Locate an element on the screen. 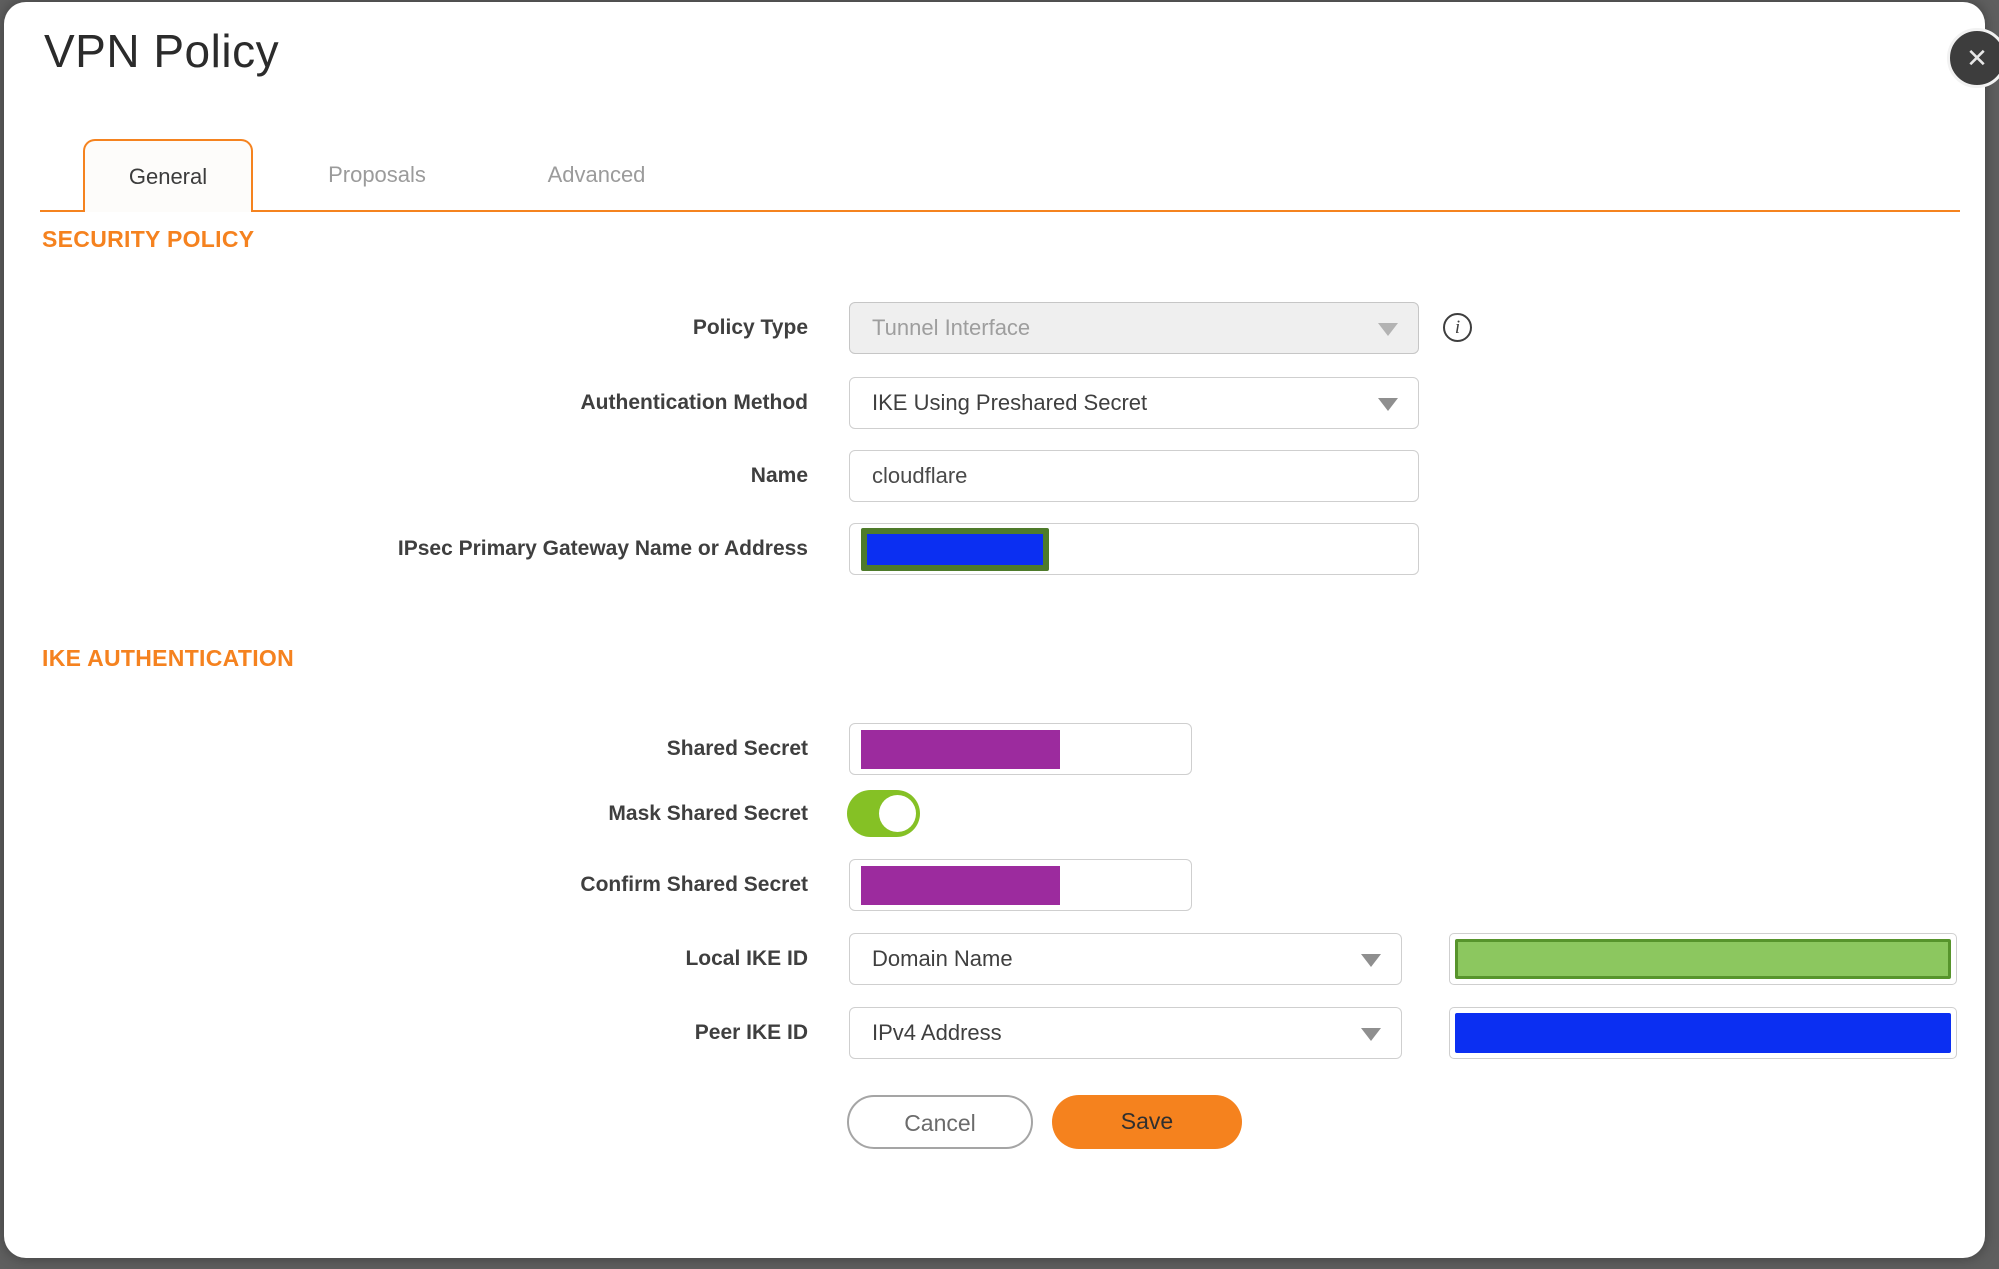  policy-type-label: Policy Type is located at coordinates (750, 327).